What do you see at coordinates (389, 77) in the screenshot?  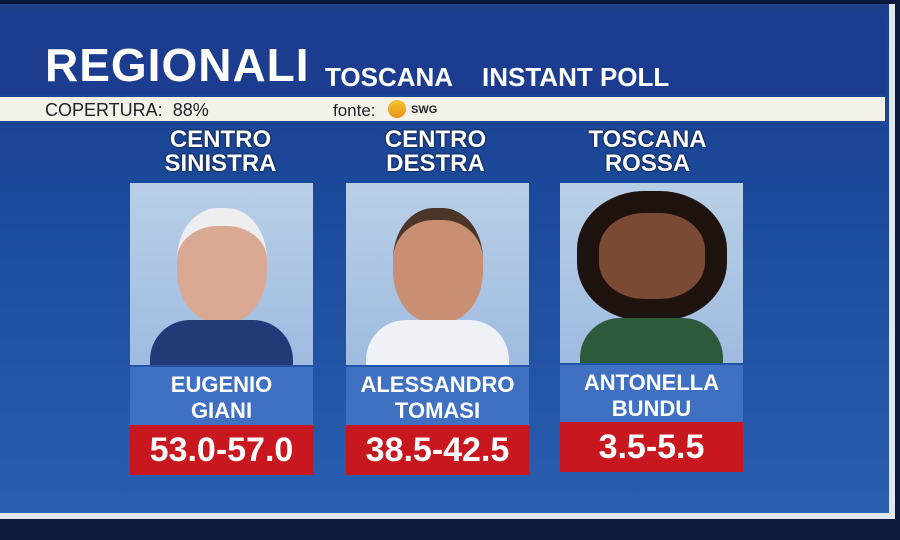 I see `region: TOSCANA` at bounding box center [389, 77].